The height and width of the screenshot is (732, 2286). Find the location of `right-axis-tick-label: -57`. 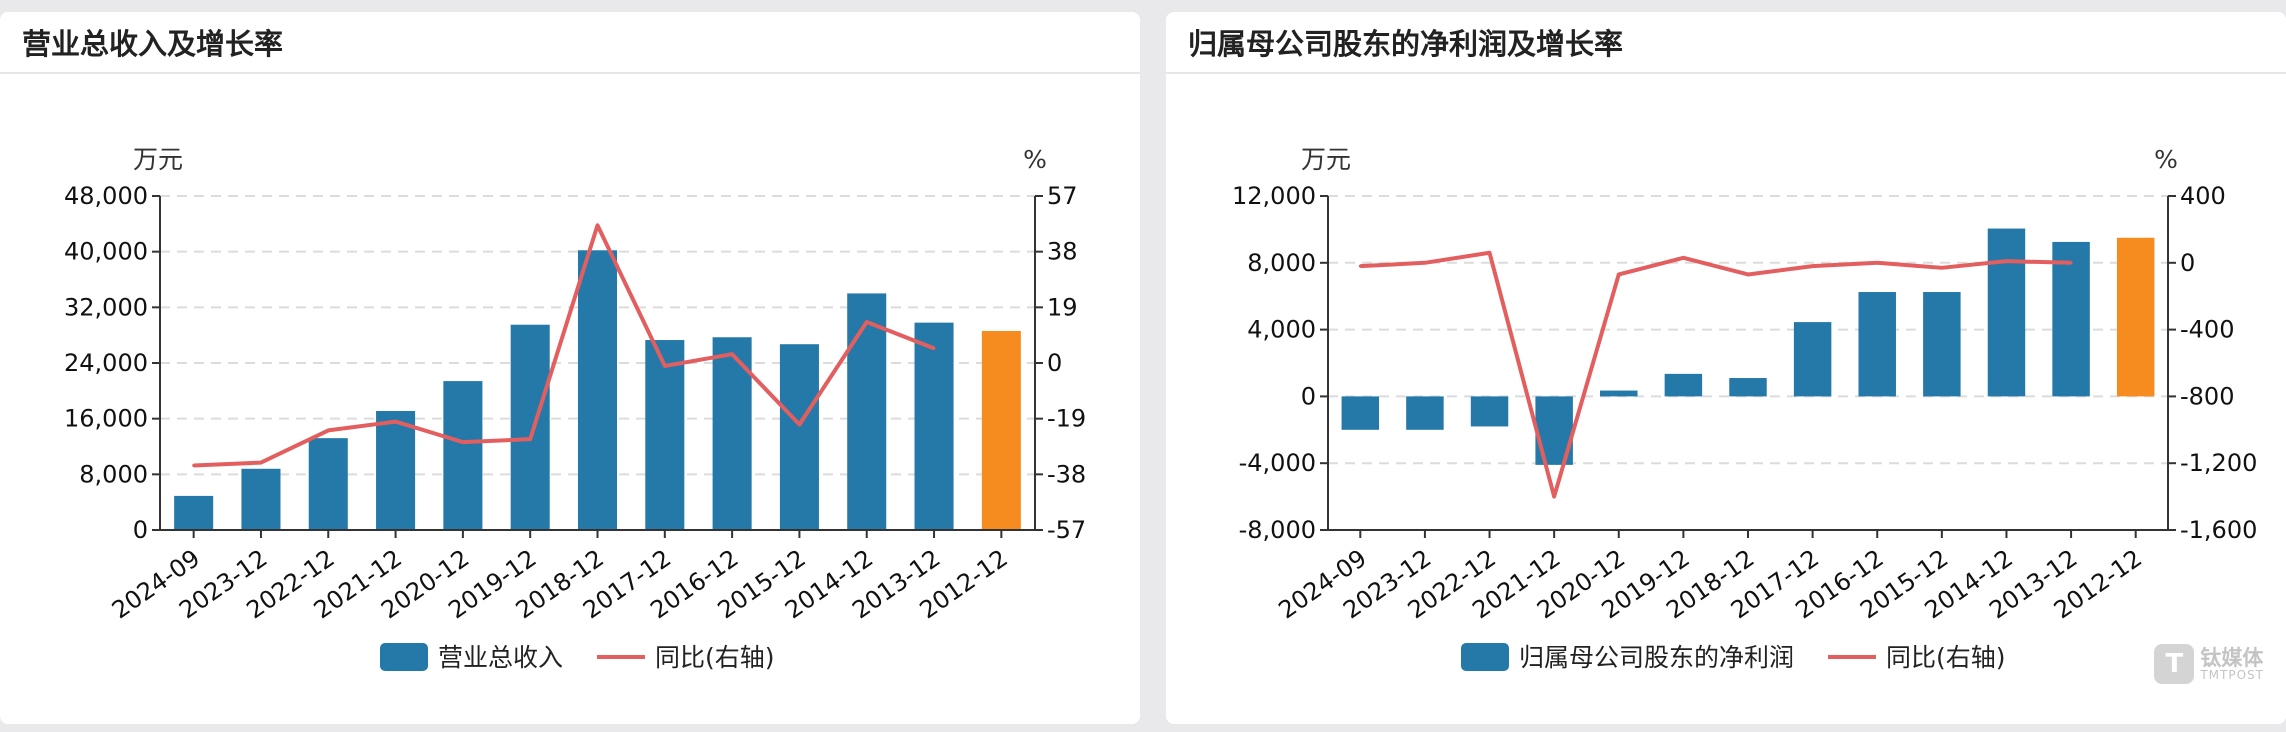

right-axis-tick-label: -57 is located at coordinates (1066, 530).